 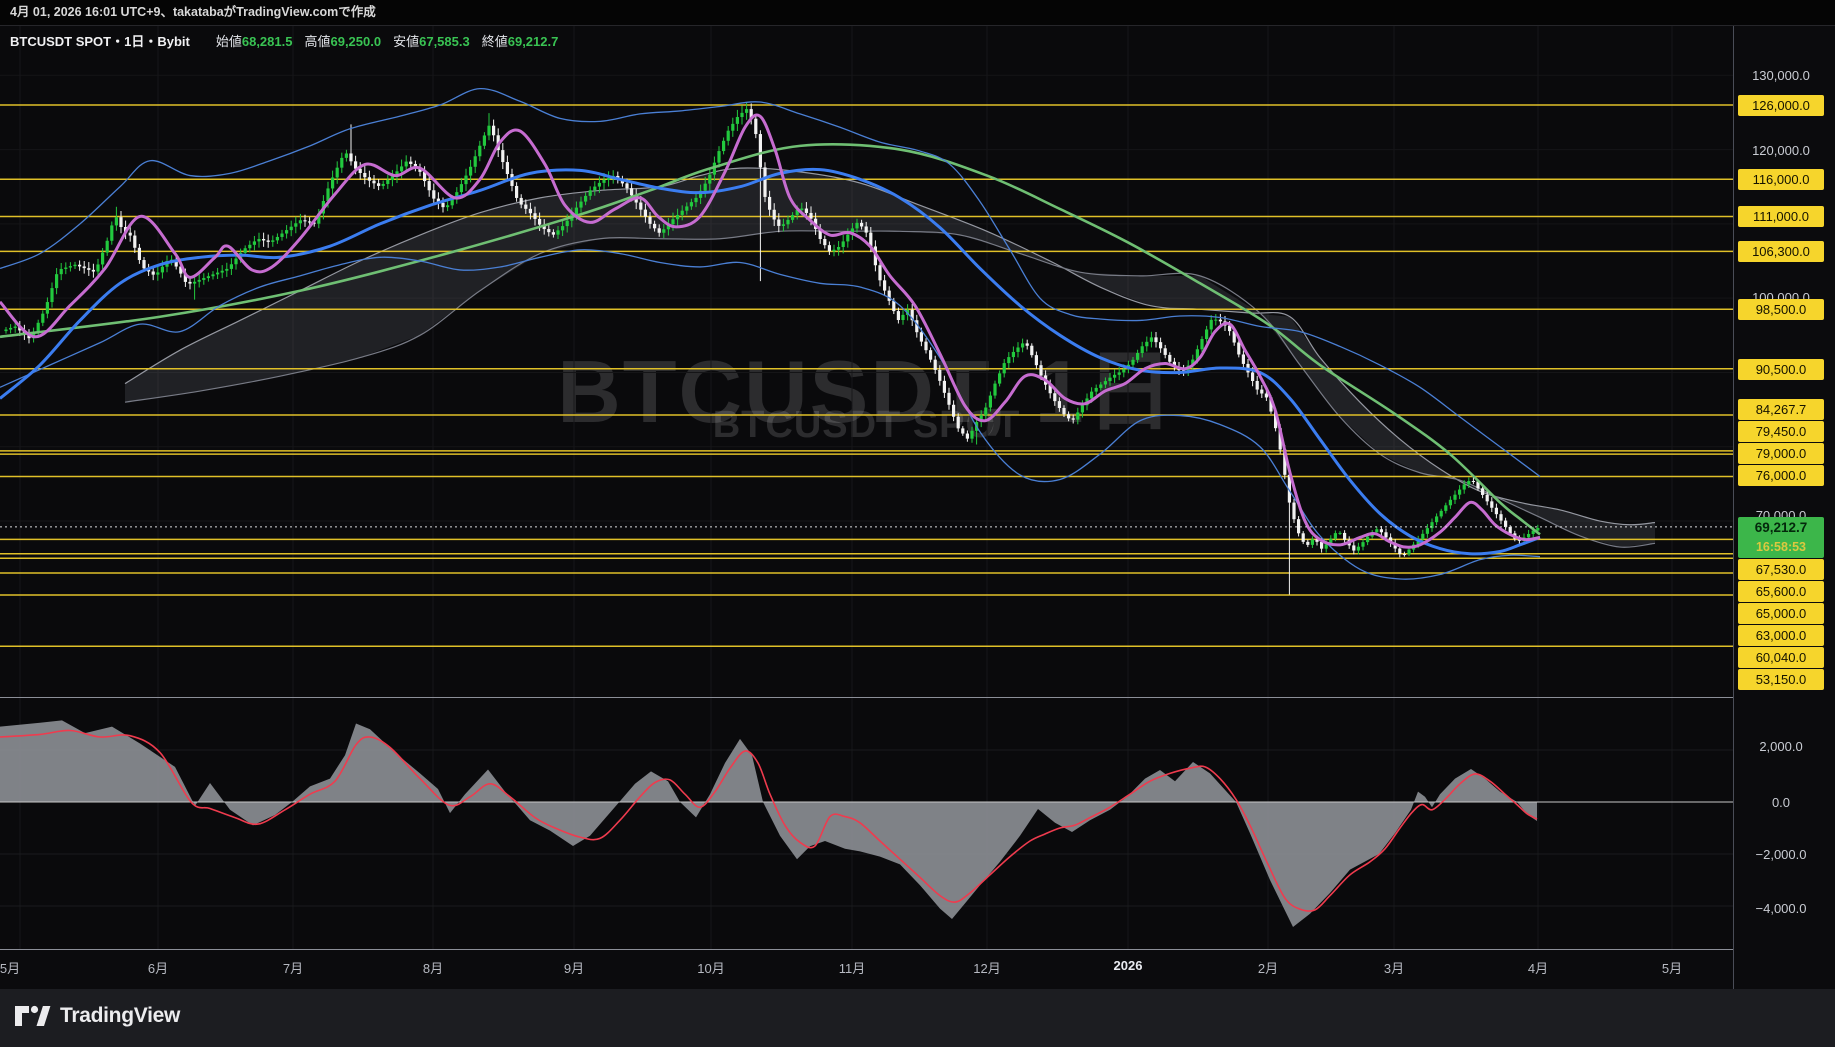 I want to click on level-price-label: 116,000.0, so click(x=1781, y=179).